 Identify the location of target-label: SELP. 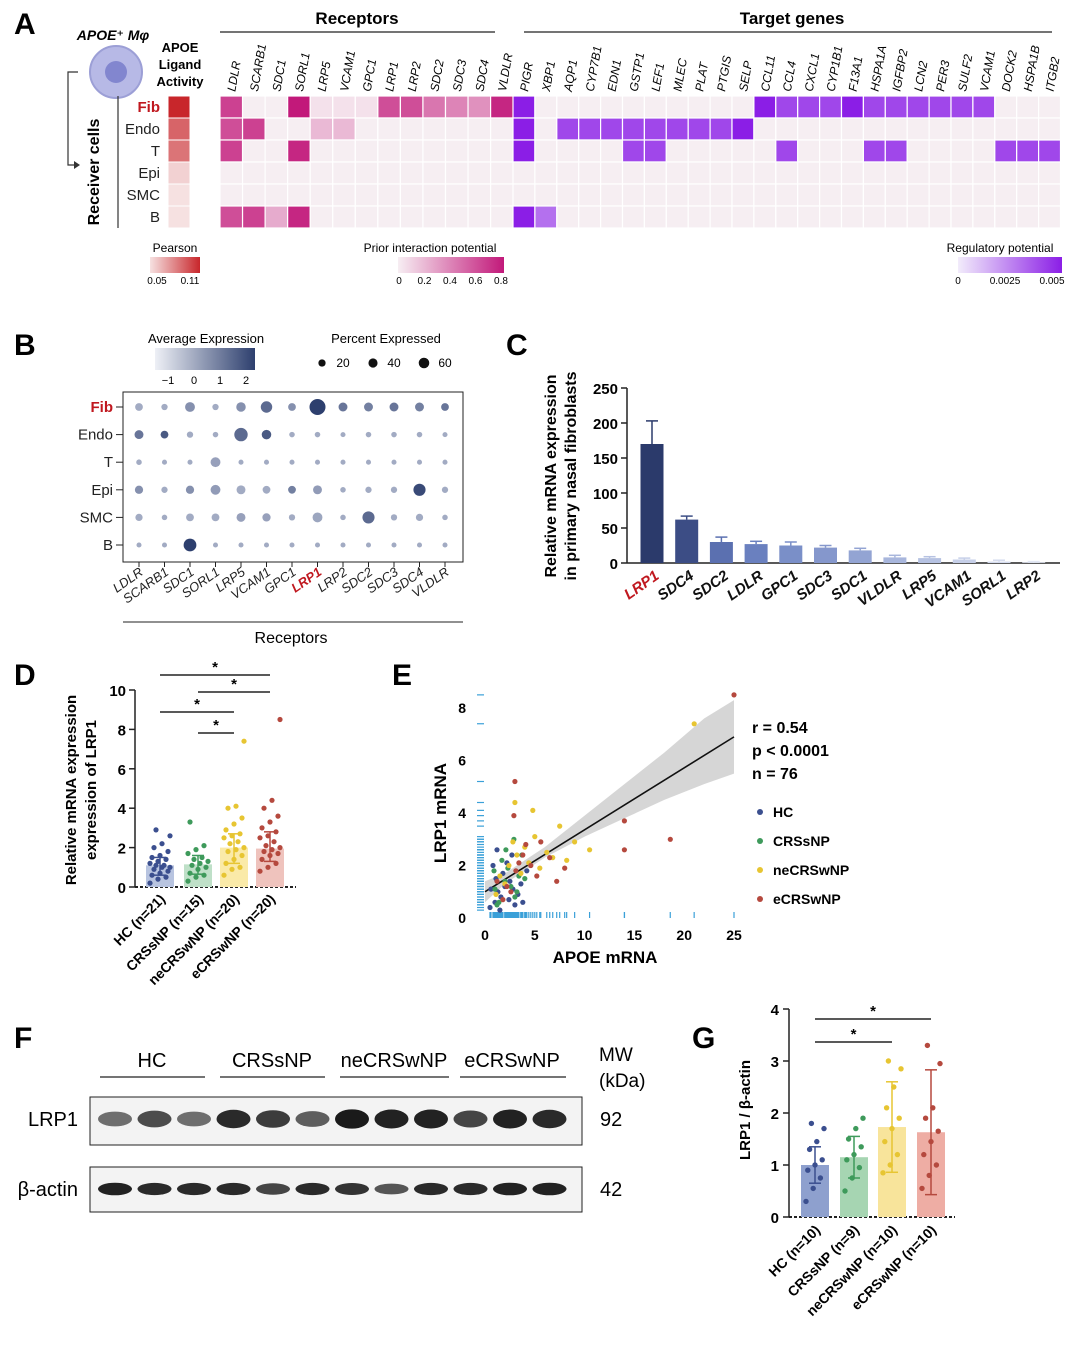
(745, 76).